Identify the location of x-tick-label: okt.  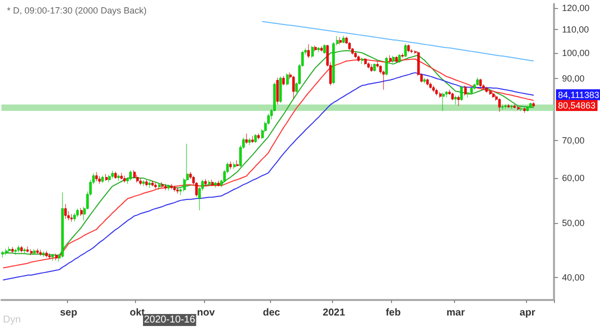
(138, 313).